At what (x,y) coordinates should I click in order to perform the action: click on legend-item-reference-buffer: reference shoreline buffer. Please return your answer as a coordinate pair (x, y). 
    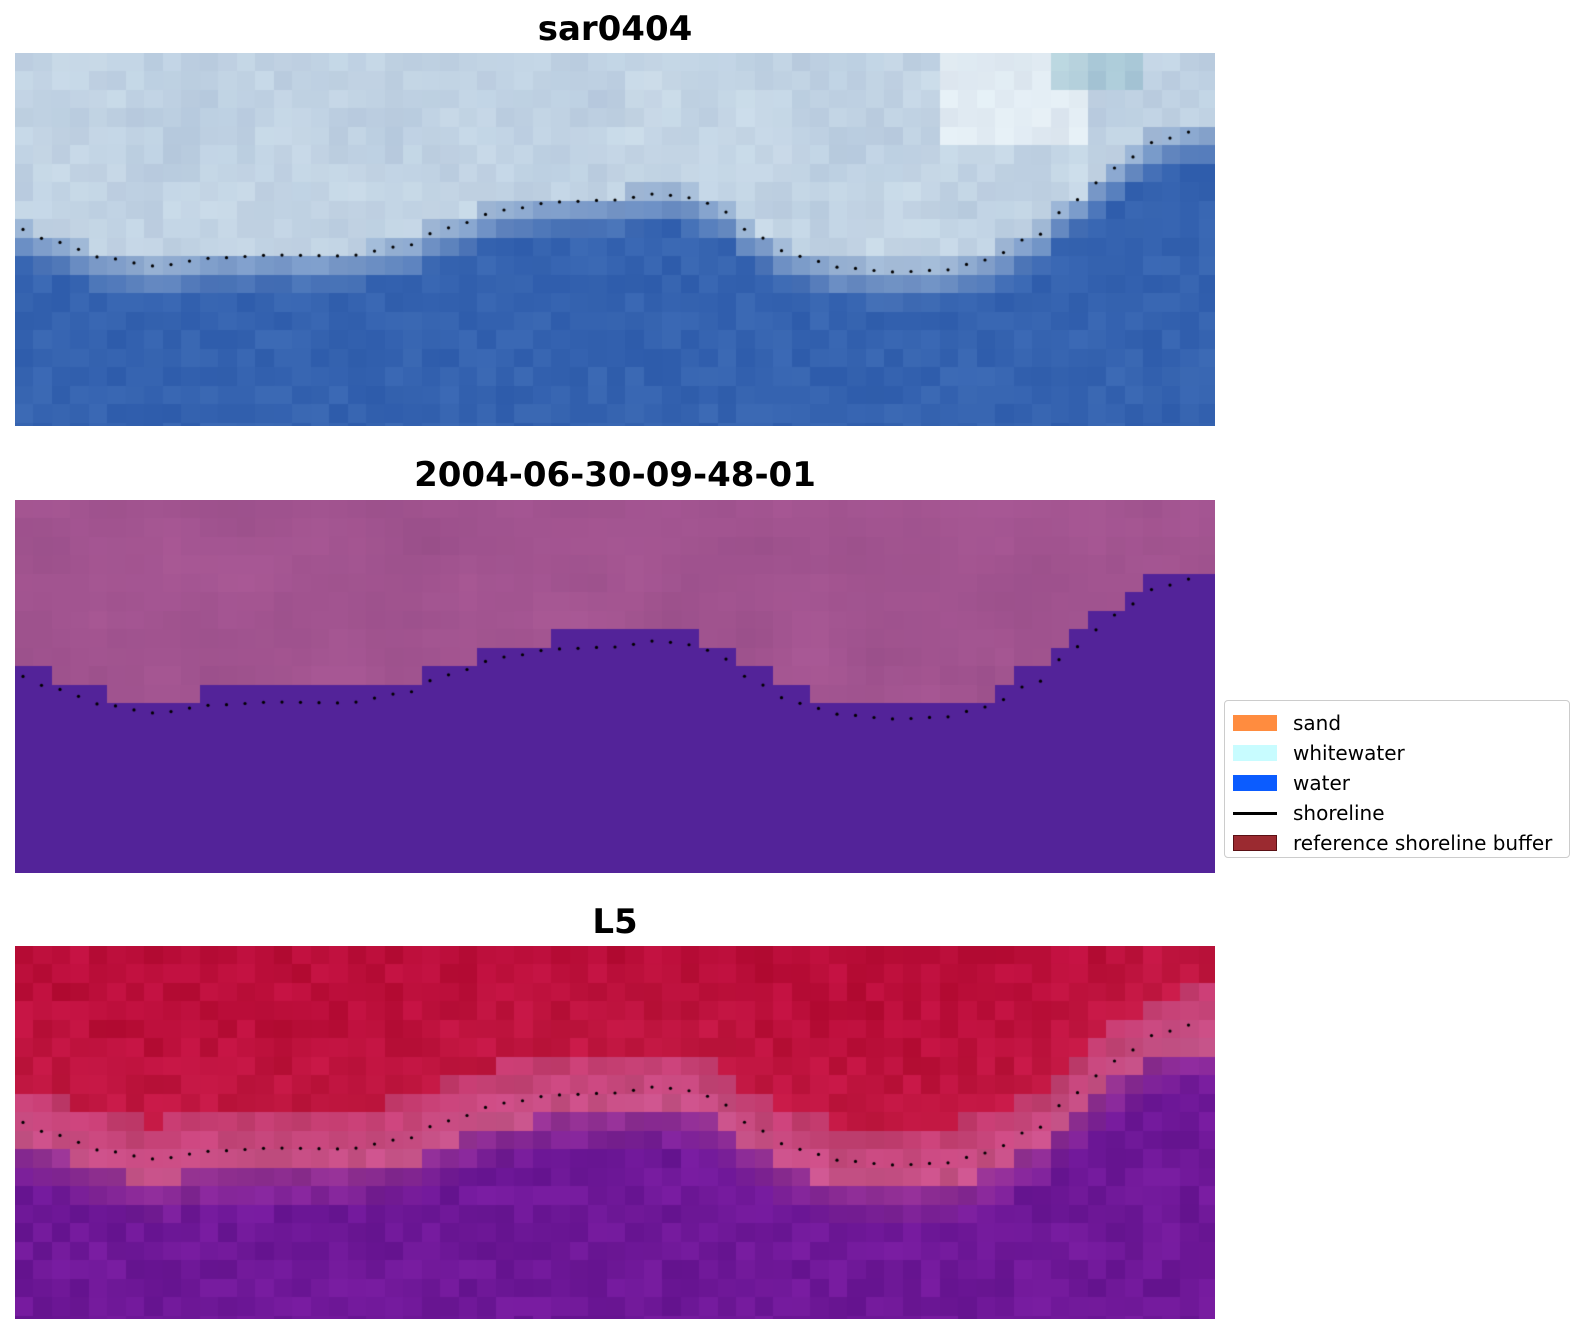
    Looking at the image, I should click on (1401, 843).